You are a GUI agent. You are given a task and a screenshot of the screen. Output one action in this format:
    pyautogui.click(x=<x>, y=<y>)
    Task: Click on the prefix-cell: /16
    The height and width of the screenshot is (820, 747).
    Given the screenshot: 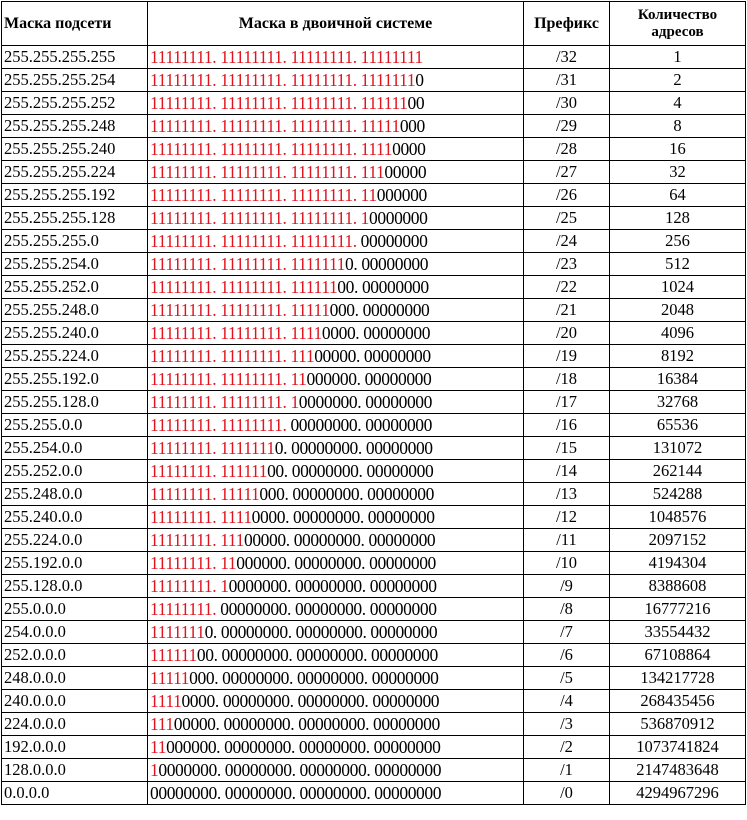 What is the action you would take?
    pyautogui.click(x=566, y=425)
    